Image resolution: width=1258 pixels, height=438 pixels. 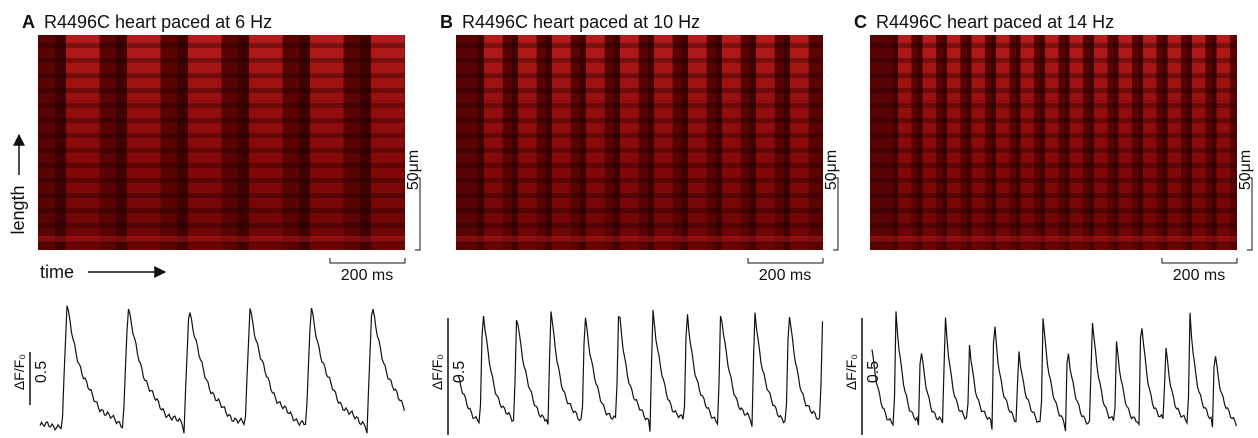 I want to click on length-scale-bar, so click(x=836, y=214).